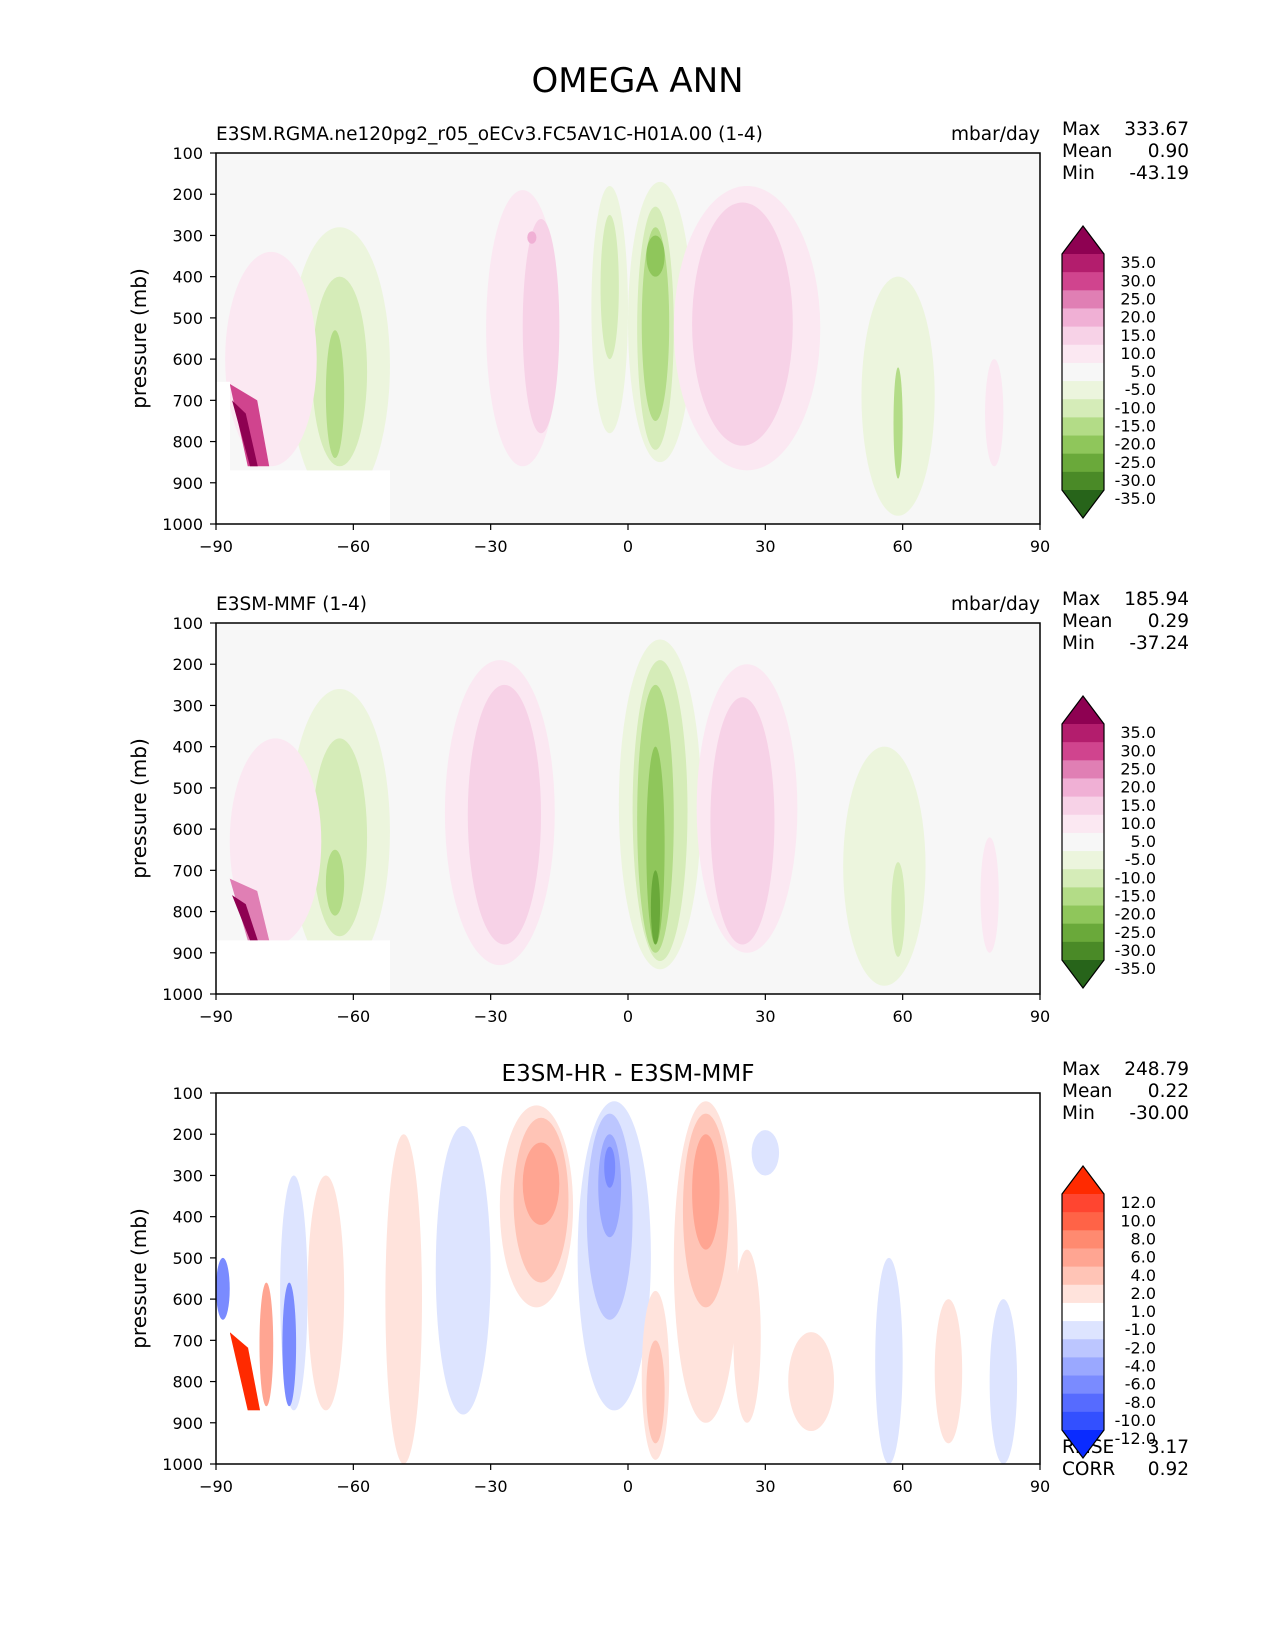 The width and height of the screenshot is (1275, 1650). Describe the element at coordinates (1140, 1329) in the screenshot. I see `colorbar-tick-label: -1.0` at that location.